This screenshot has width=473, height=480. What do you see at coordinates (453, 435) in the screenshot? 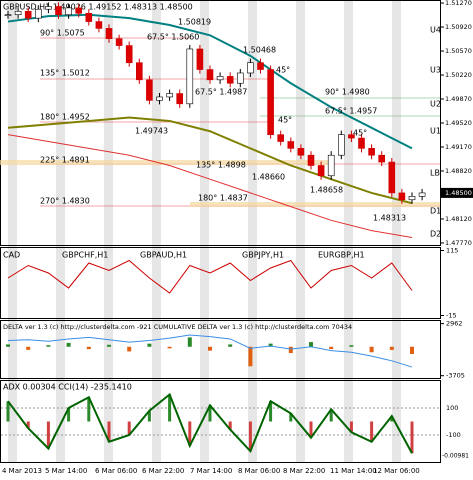
I see `y-tick-label: -100` at bounding box center [453, 435].